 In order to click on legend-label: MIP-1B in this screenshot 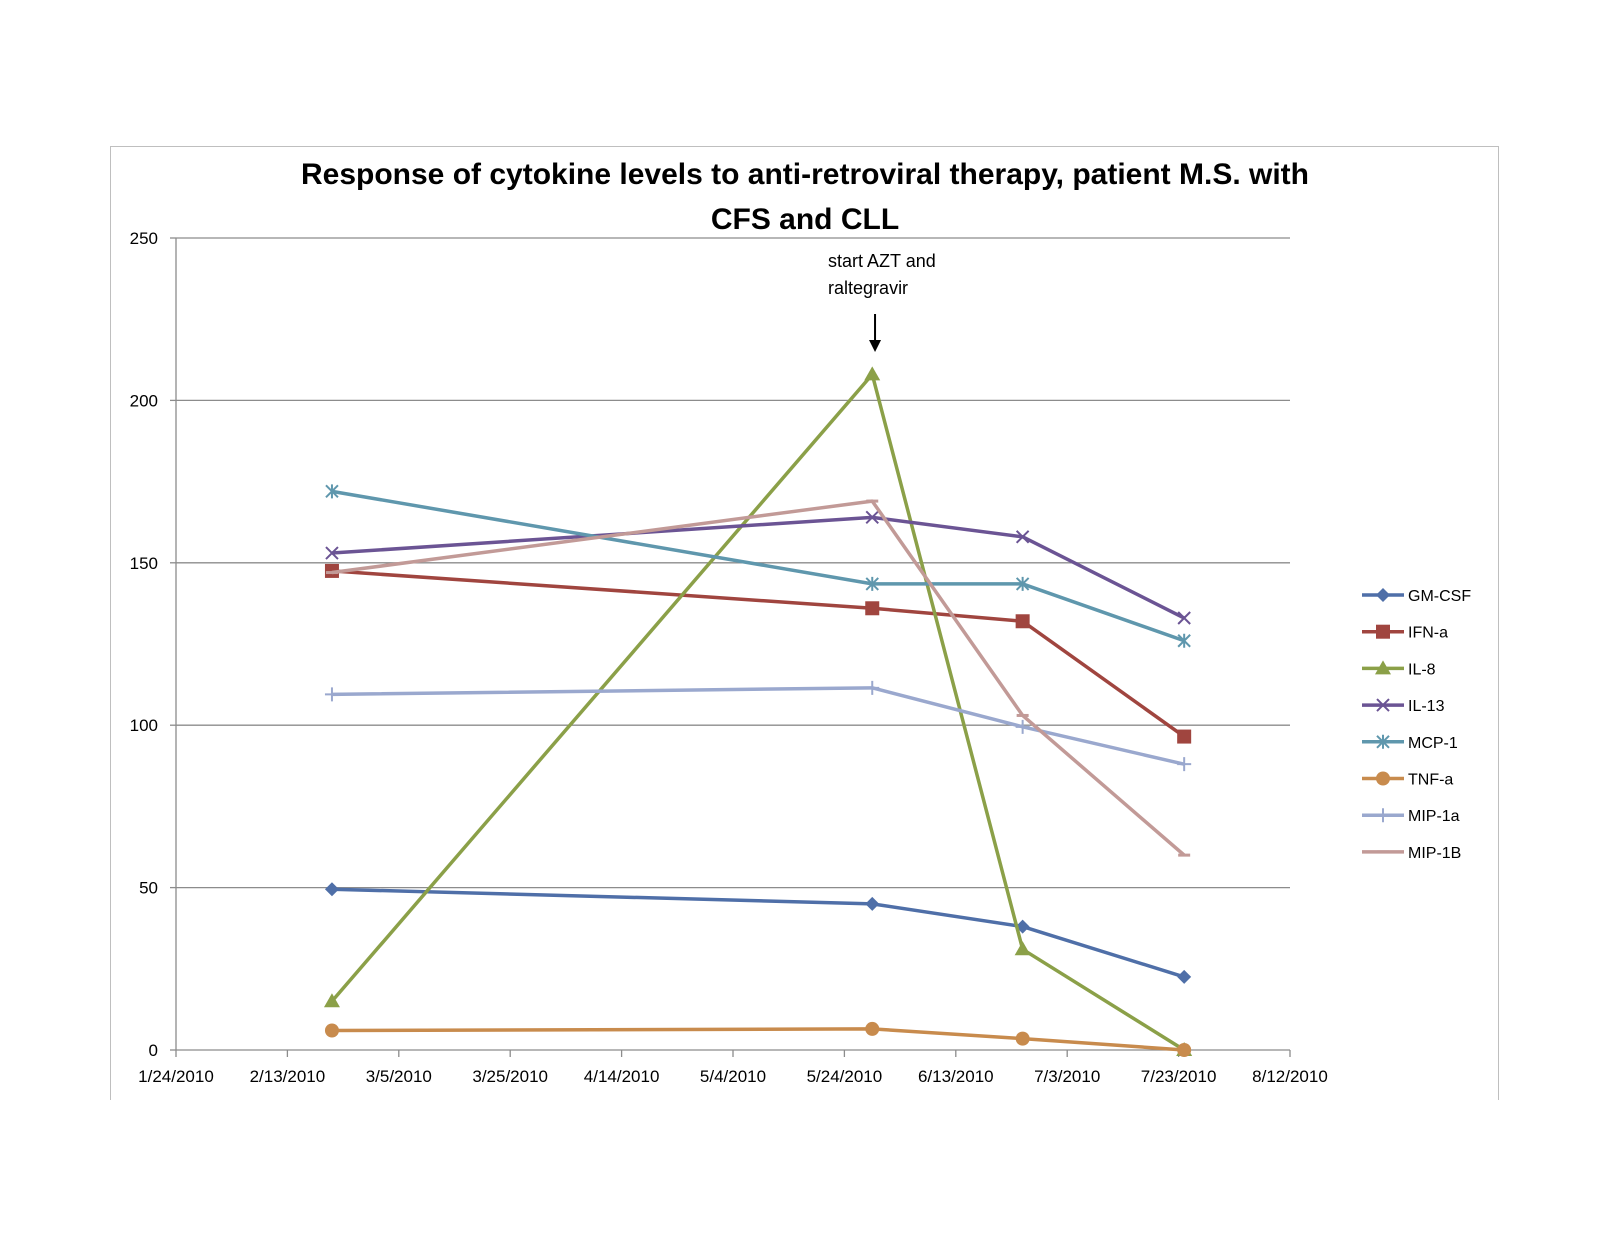, I will do `click(1434, 853)`.